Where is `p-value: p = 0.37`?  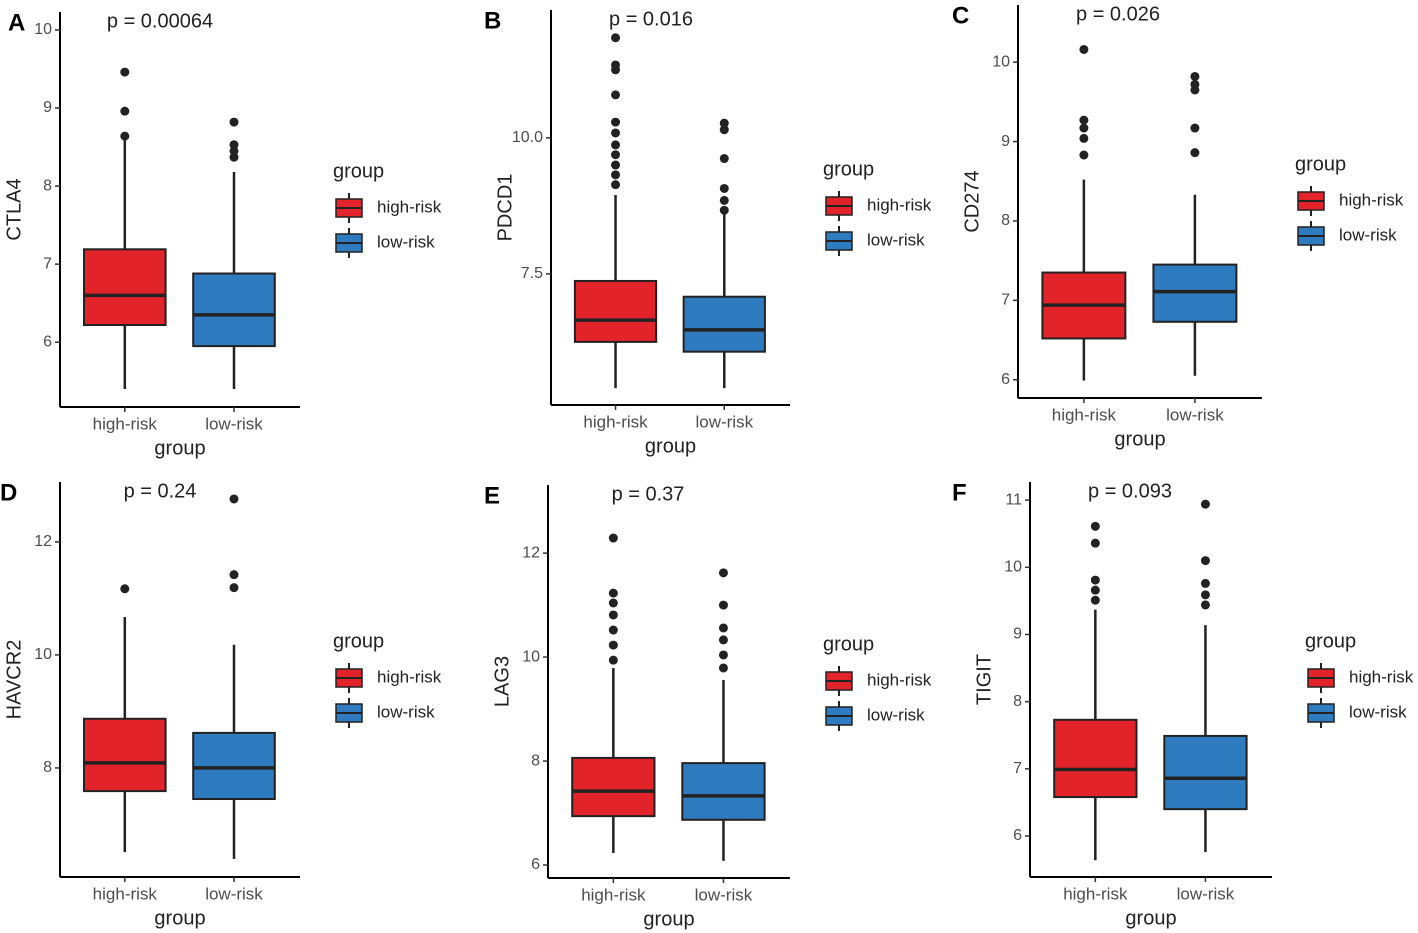
p-value: p = 0.37 is located at coordinates (648, 494).